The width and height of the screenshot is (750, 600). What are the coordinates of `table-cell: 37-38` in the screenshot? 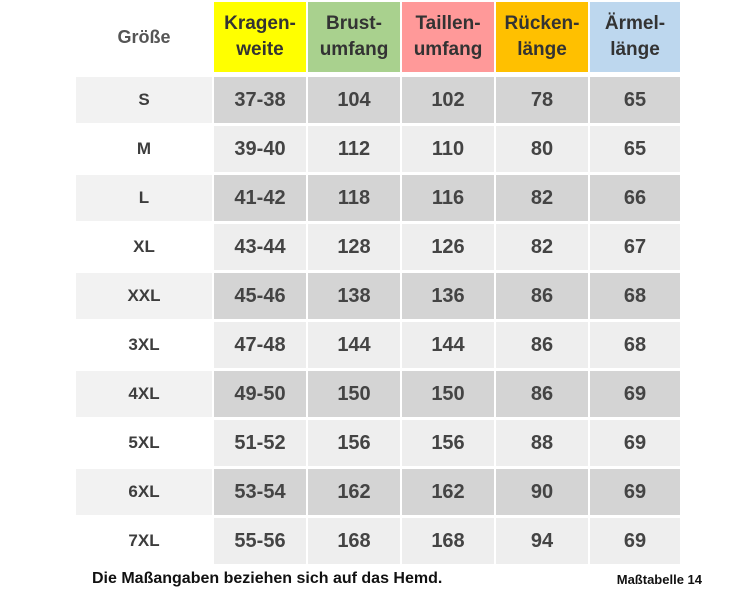 It's located at (260, 100).